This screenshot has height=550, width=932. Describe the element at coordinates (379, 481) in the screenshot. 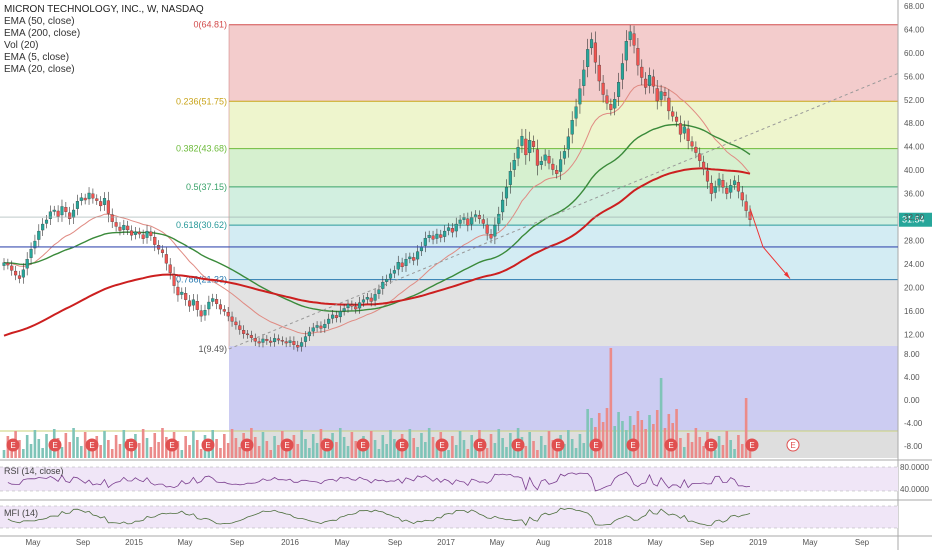

I see `rsi-line` at that location.